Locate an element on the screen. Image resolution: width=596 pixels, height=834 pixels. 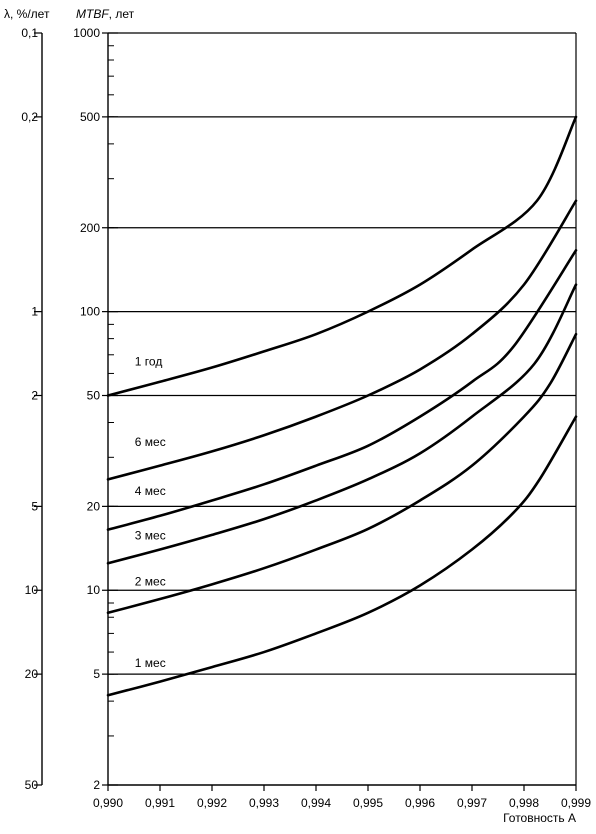
y-tick-label: 5 is located at coordinates (96, 674).